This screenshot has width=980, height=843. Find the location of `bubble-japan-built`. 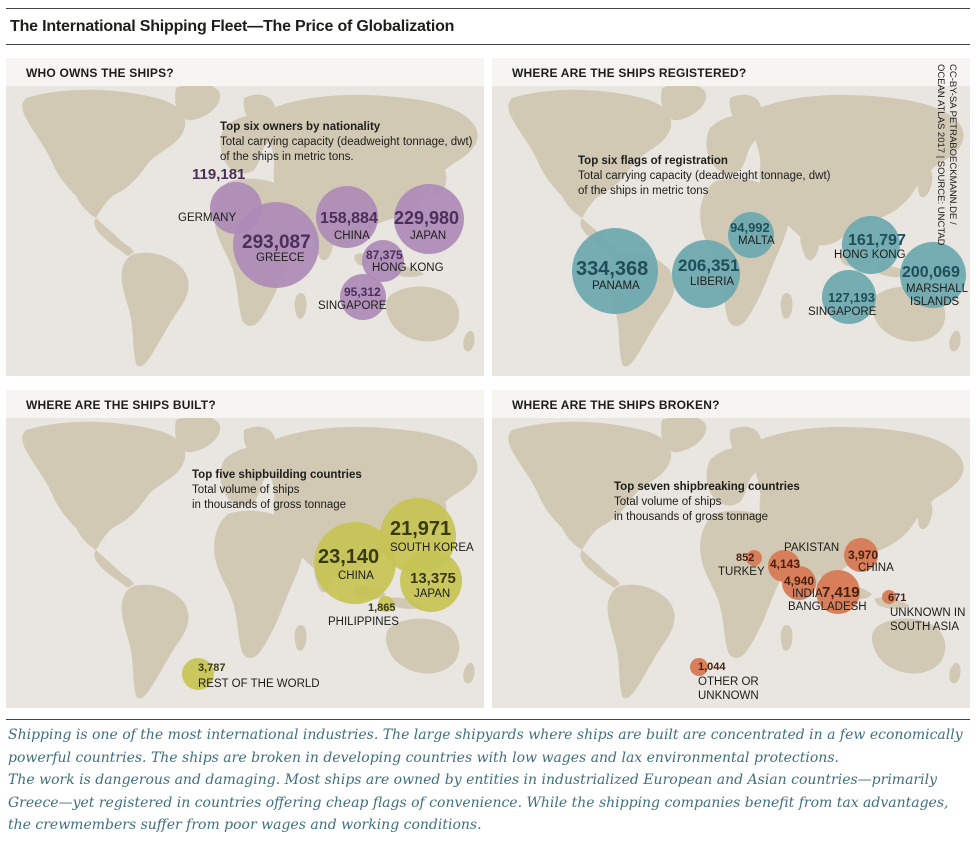

bubble-japan-built is located at coordinates (431, 581).